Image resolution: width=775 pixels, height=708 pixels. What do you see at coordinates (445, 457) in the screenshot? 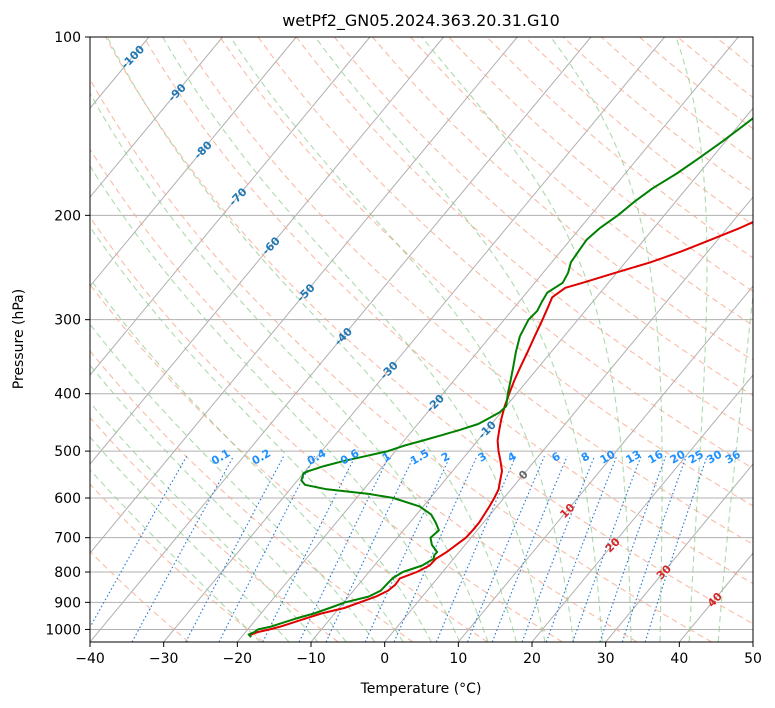
I see `mixing-ratio-label: 2` at bounding box center [445, 457].